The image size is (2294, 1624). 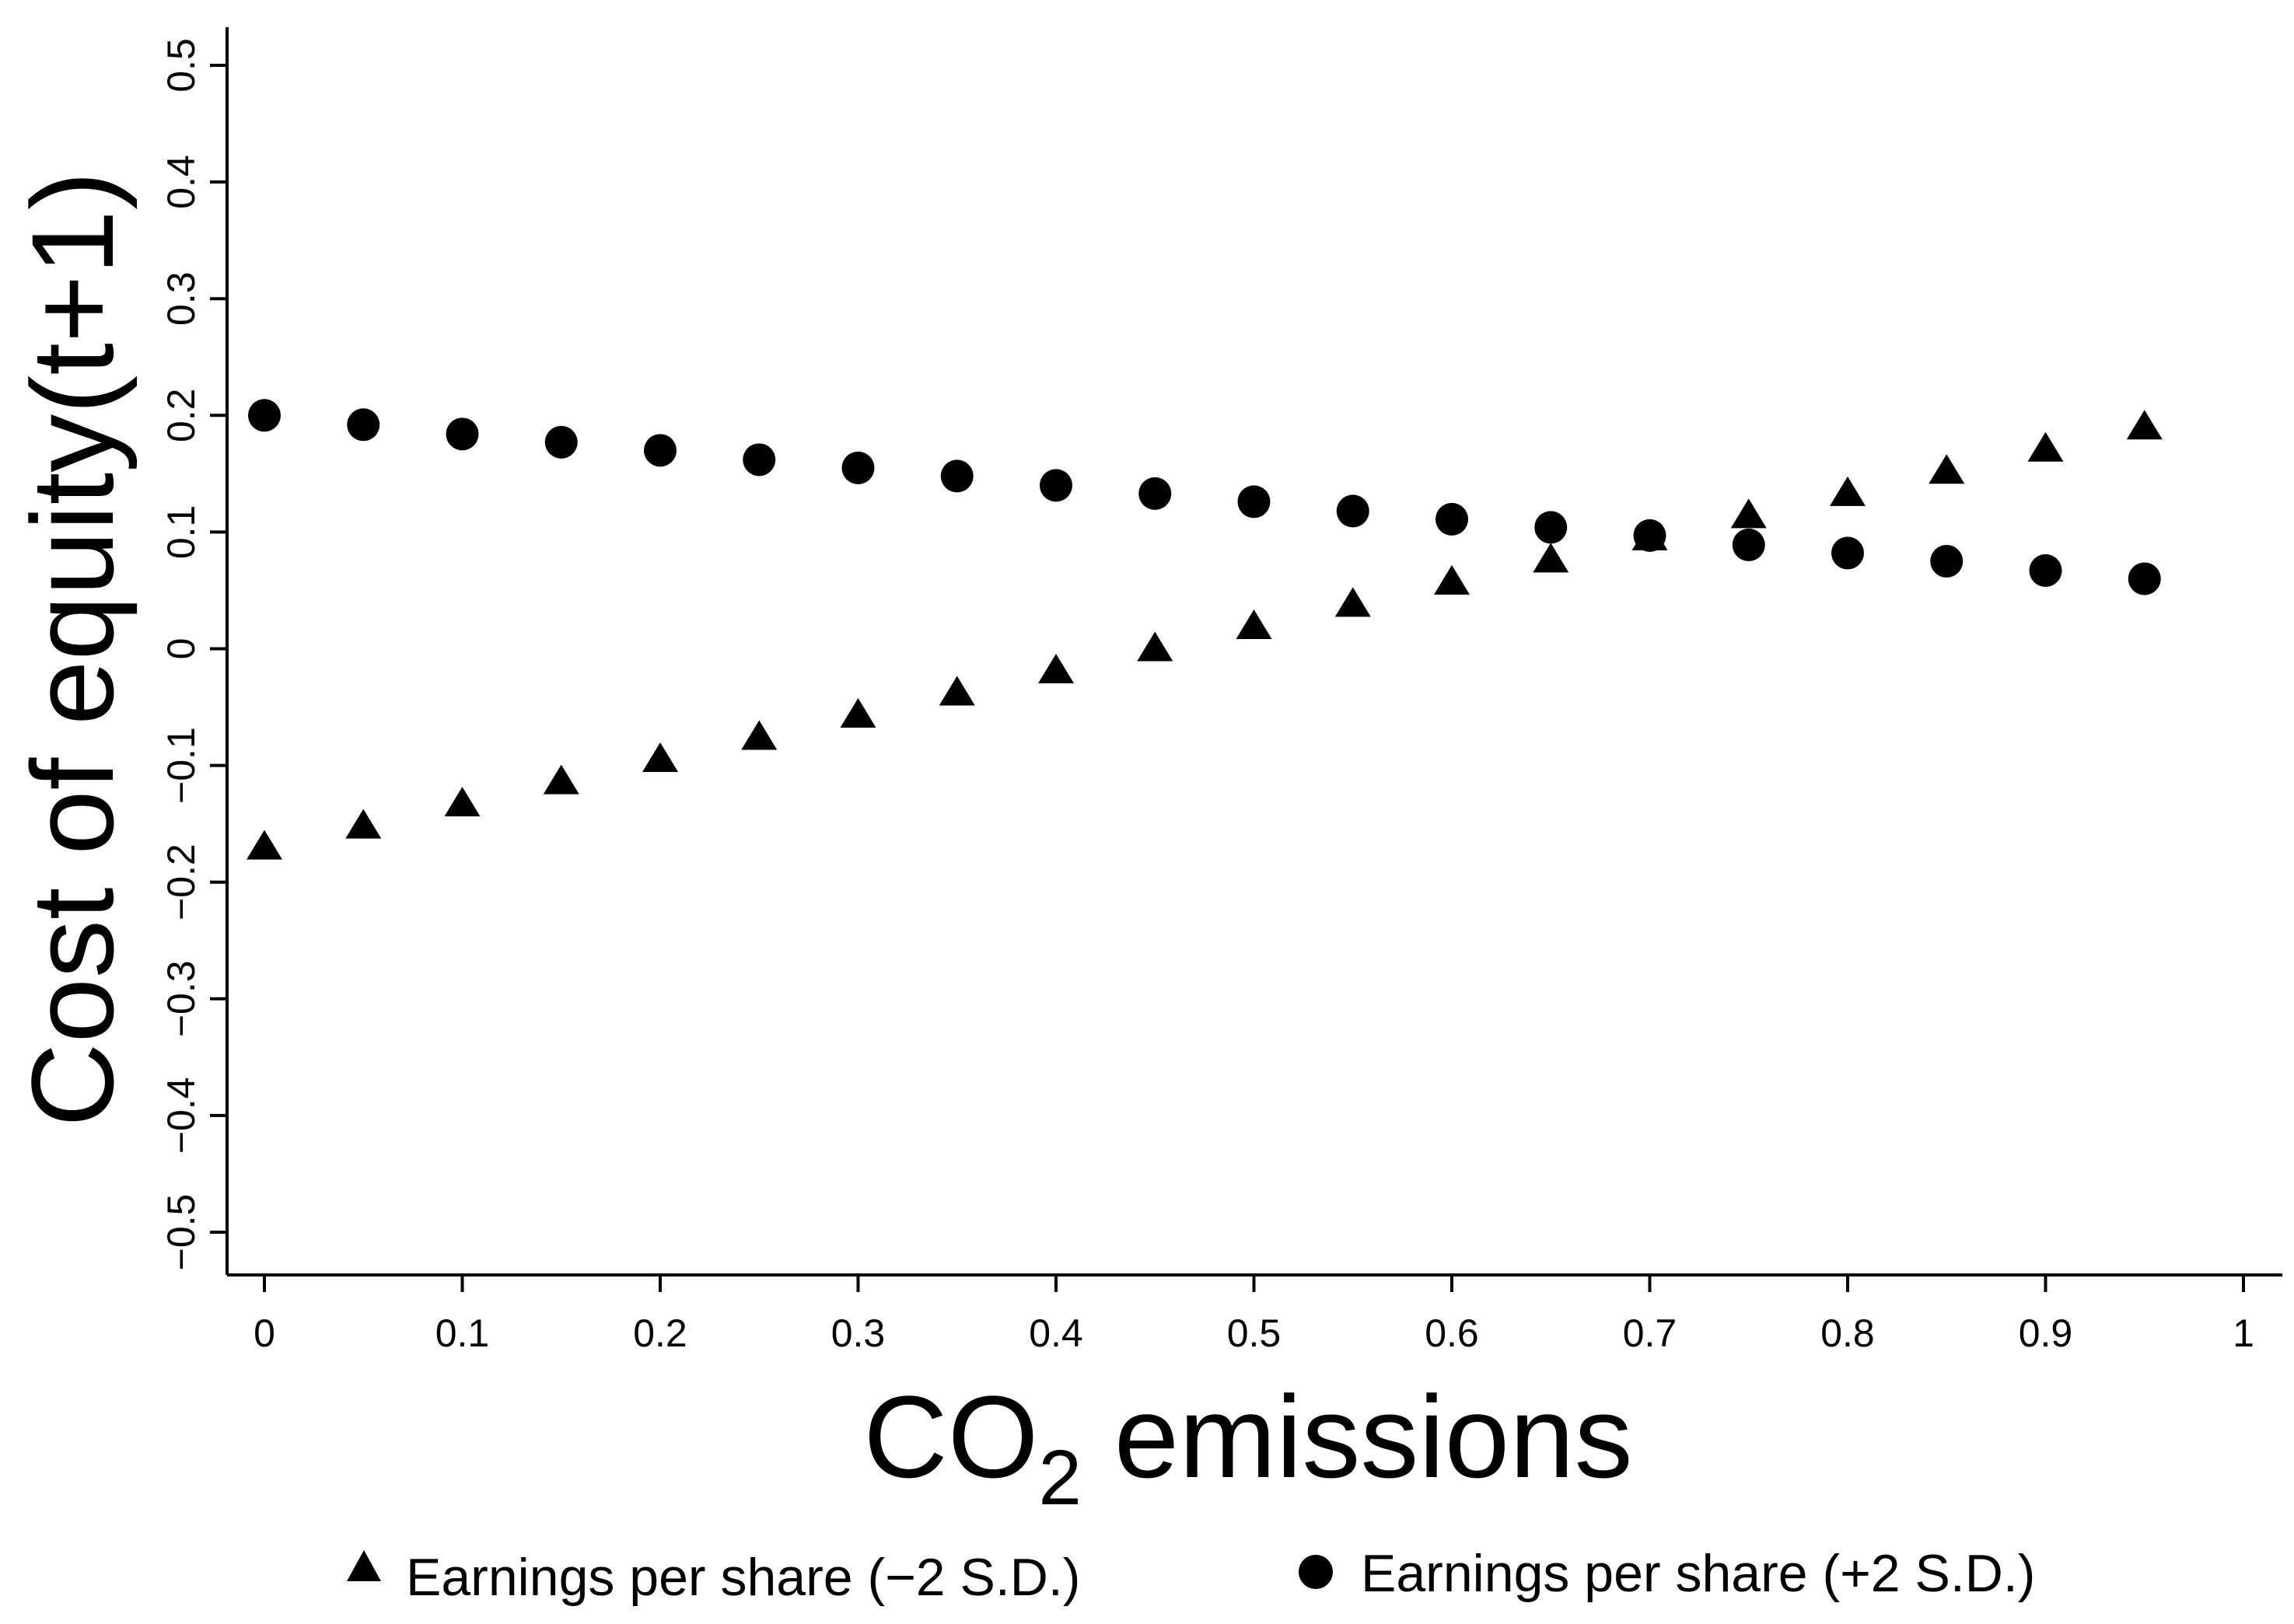 I want to click on y-axis-title: Cost of equity(t+1), so click(x=72, y=649).